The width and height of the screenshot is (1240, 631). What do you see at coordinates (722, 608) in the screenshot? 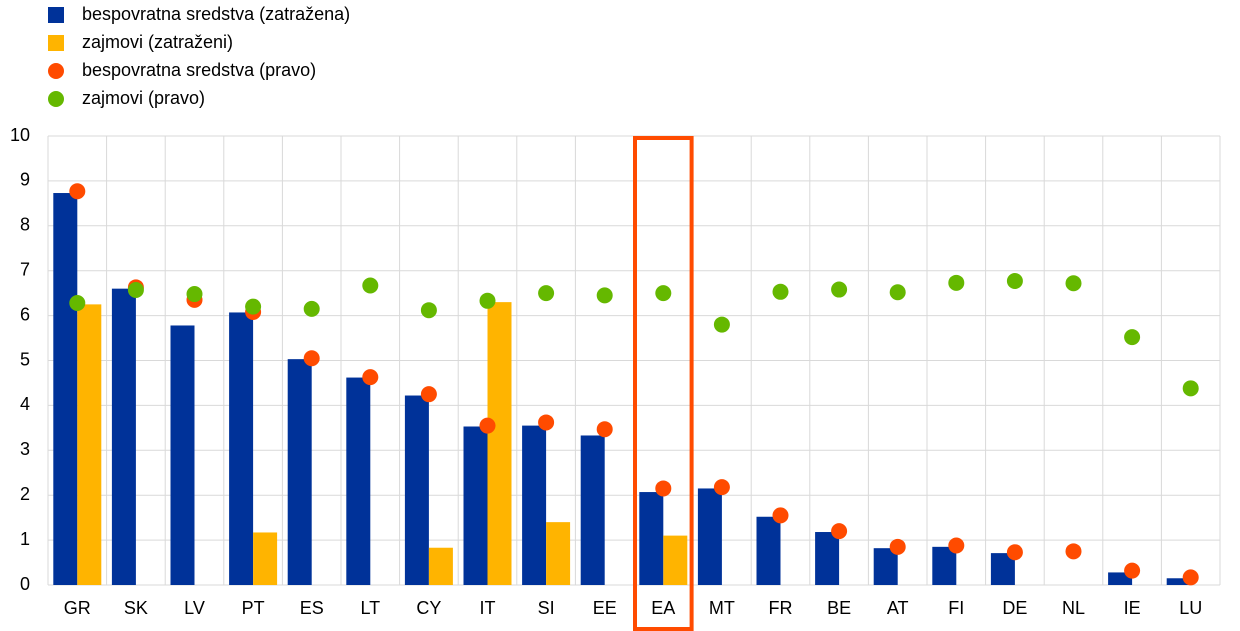
I see `x-tick-label: MT` at bounding box center [722, 608].